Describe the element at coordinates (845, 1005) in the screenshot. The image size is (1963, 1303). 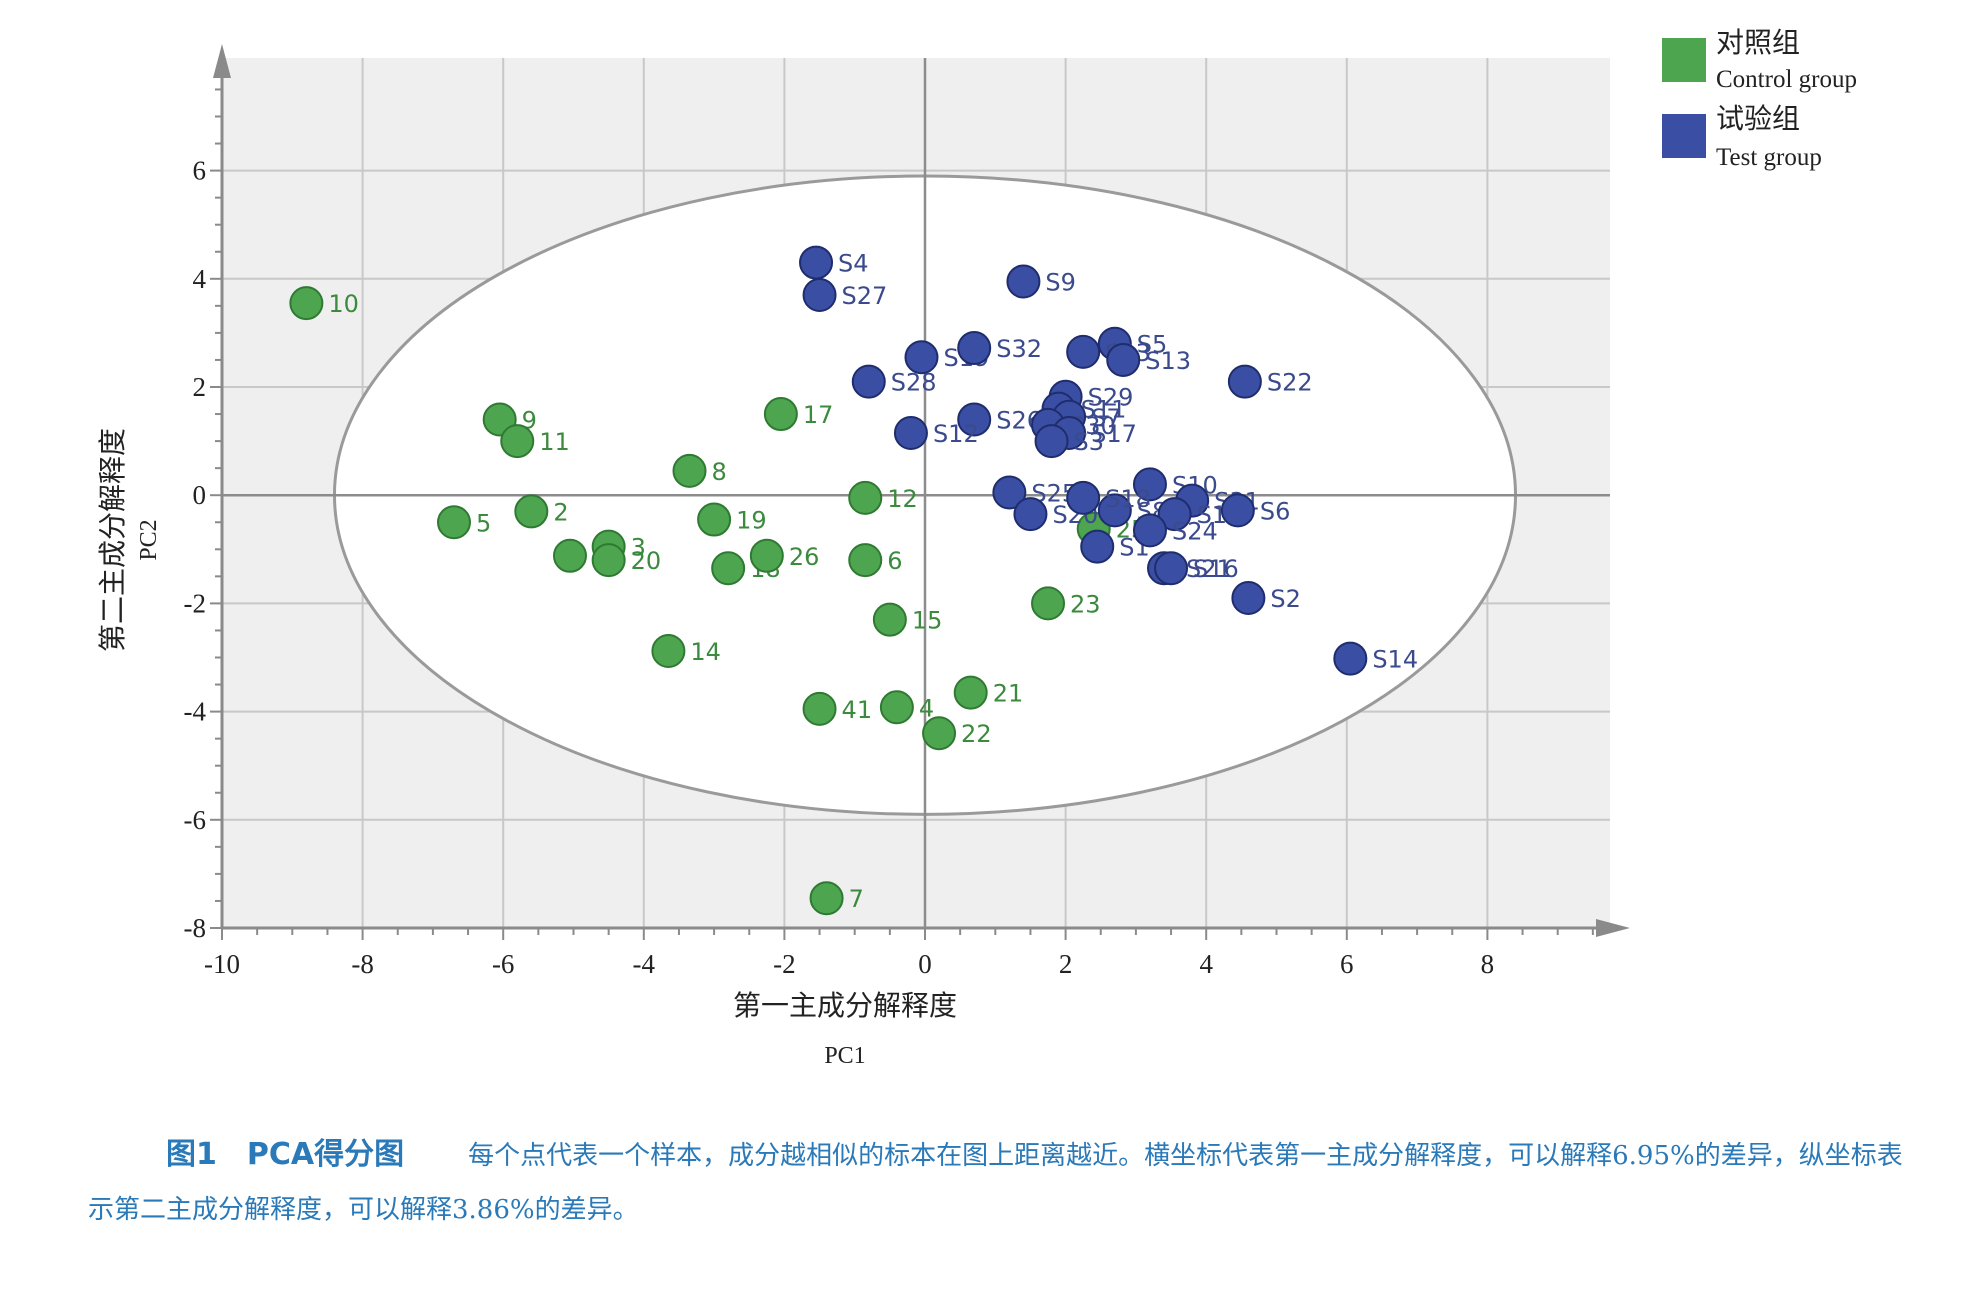
I see `x-axis-title: 第一主成分解释度` at that location.